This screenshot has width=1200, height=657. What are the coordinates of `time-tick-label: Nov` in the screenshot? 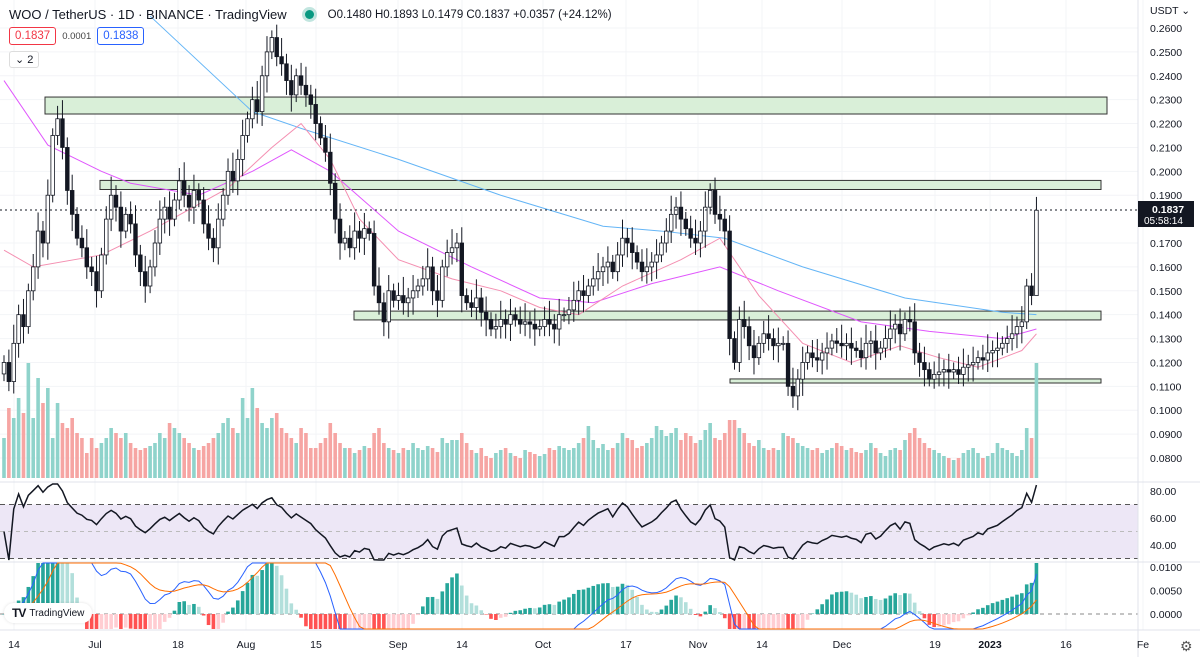 It's located at (698, 645).